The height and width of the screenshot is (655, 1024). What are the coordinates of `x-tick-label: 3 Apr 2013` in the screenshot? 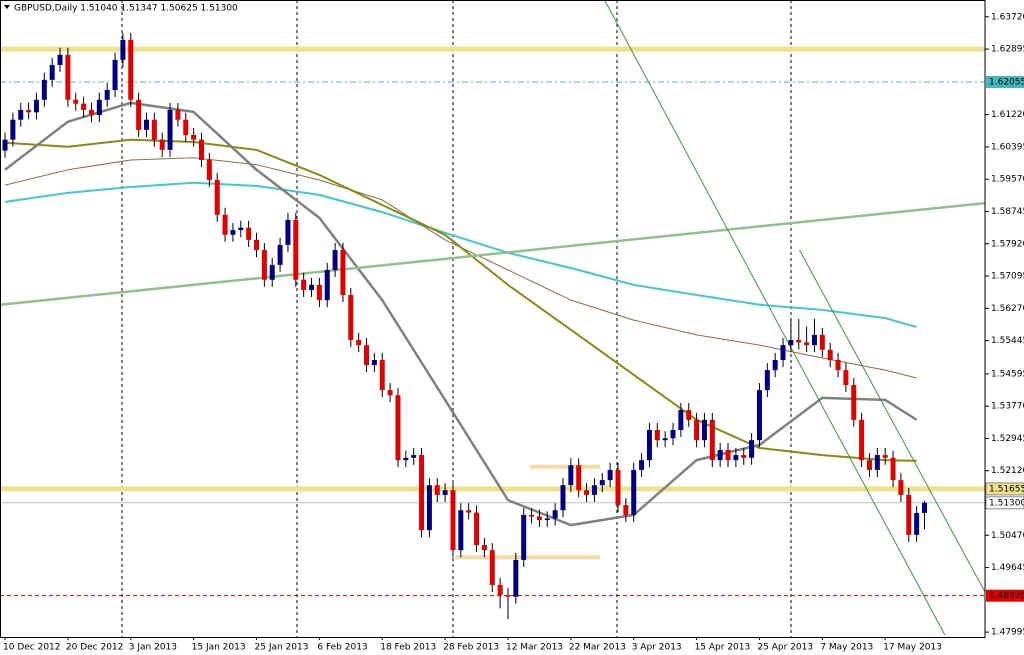 It's located at (657, 648).